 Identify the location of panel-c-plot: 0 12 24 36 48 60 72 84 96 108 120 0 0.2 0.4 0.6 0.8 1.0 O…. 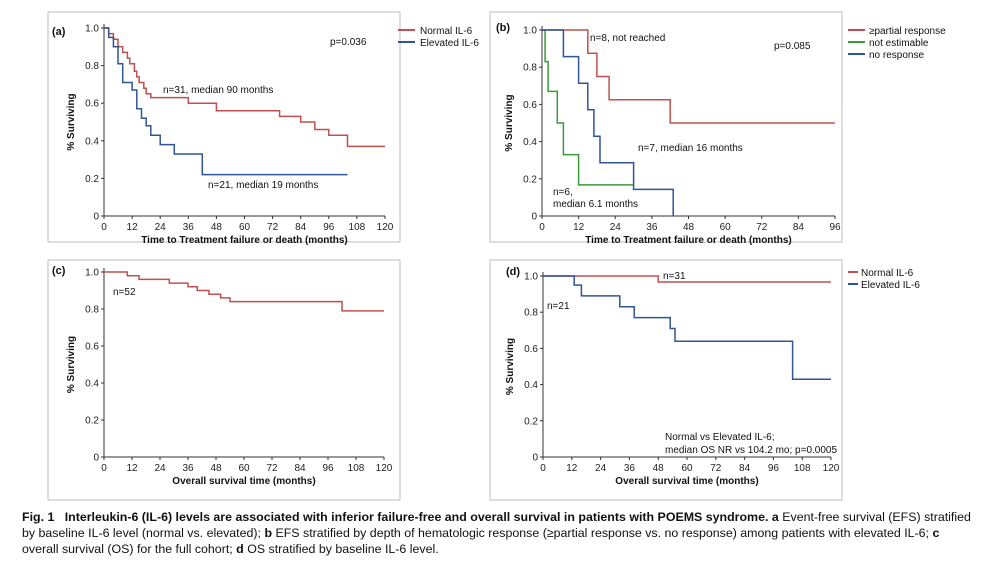
(229, 378).